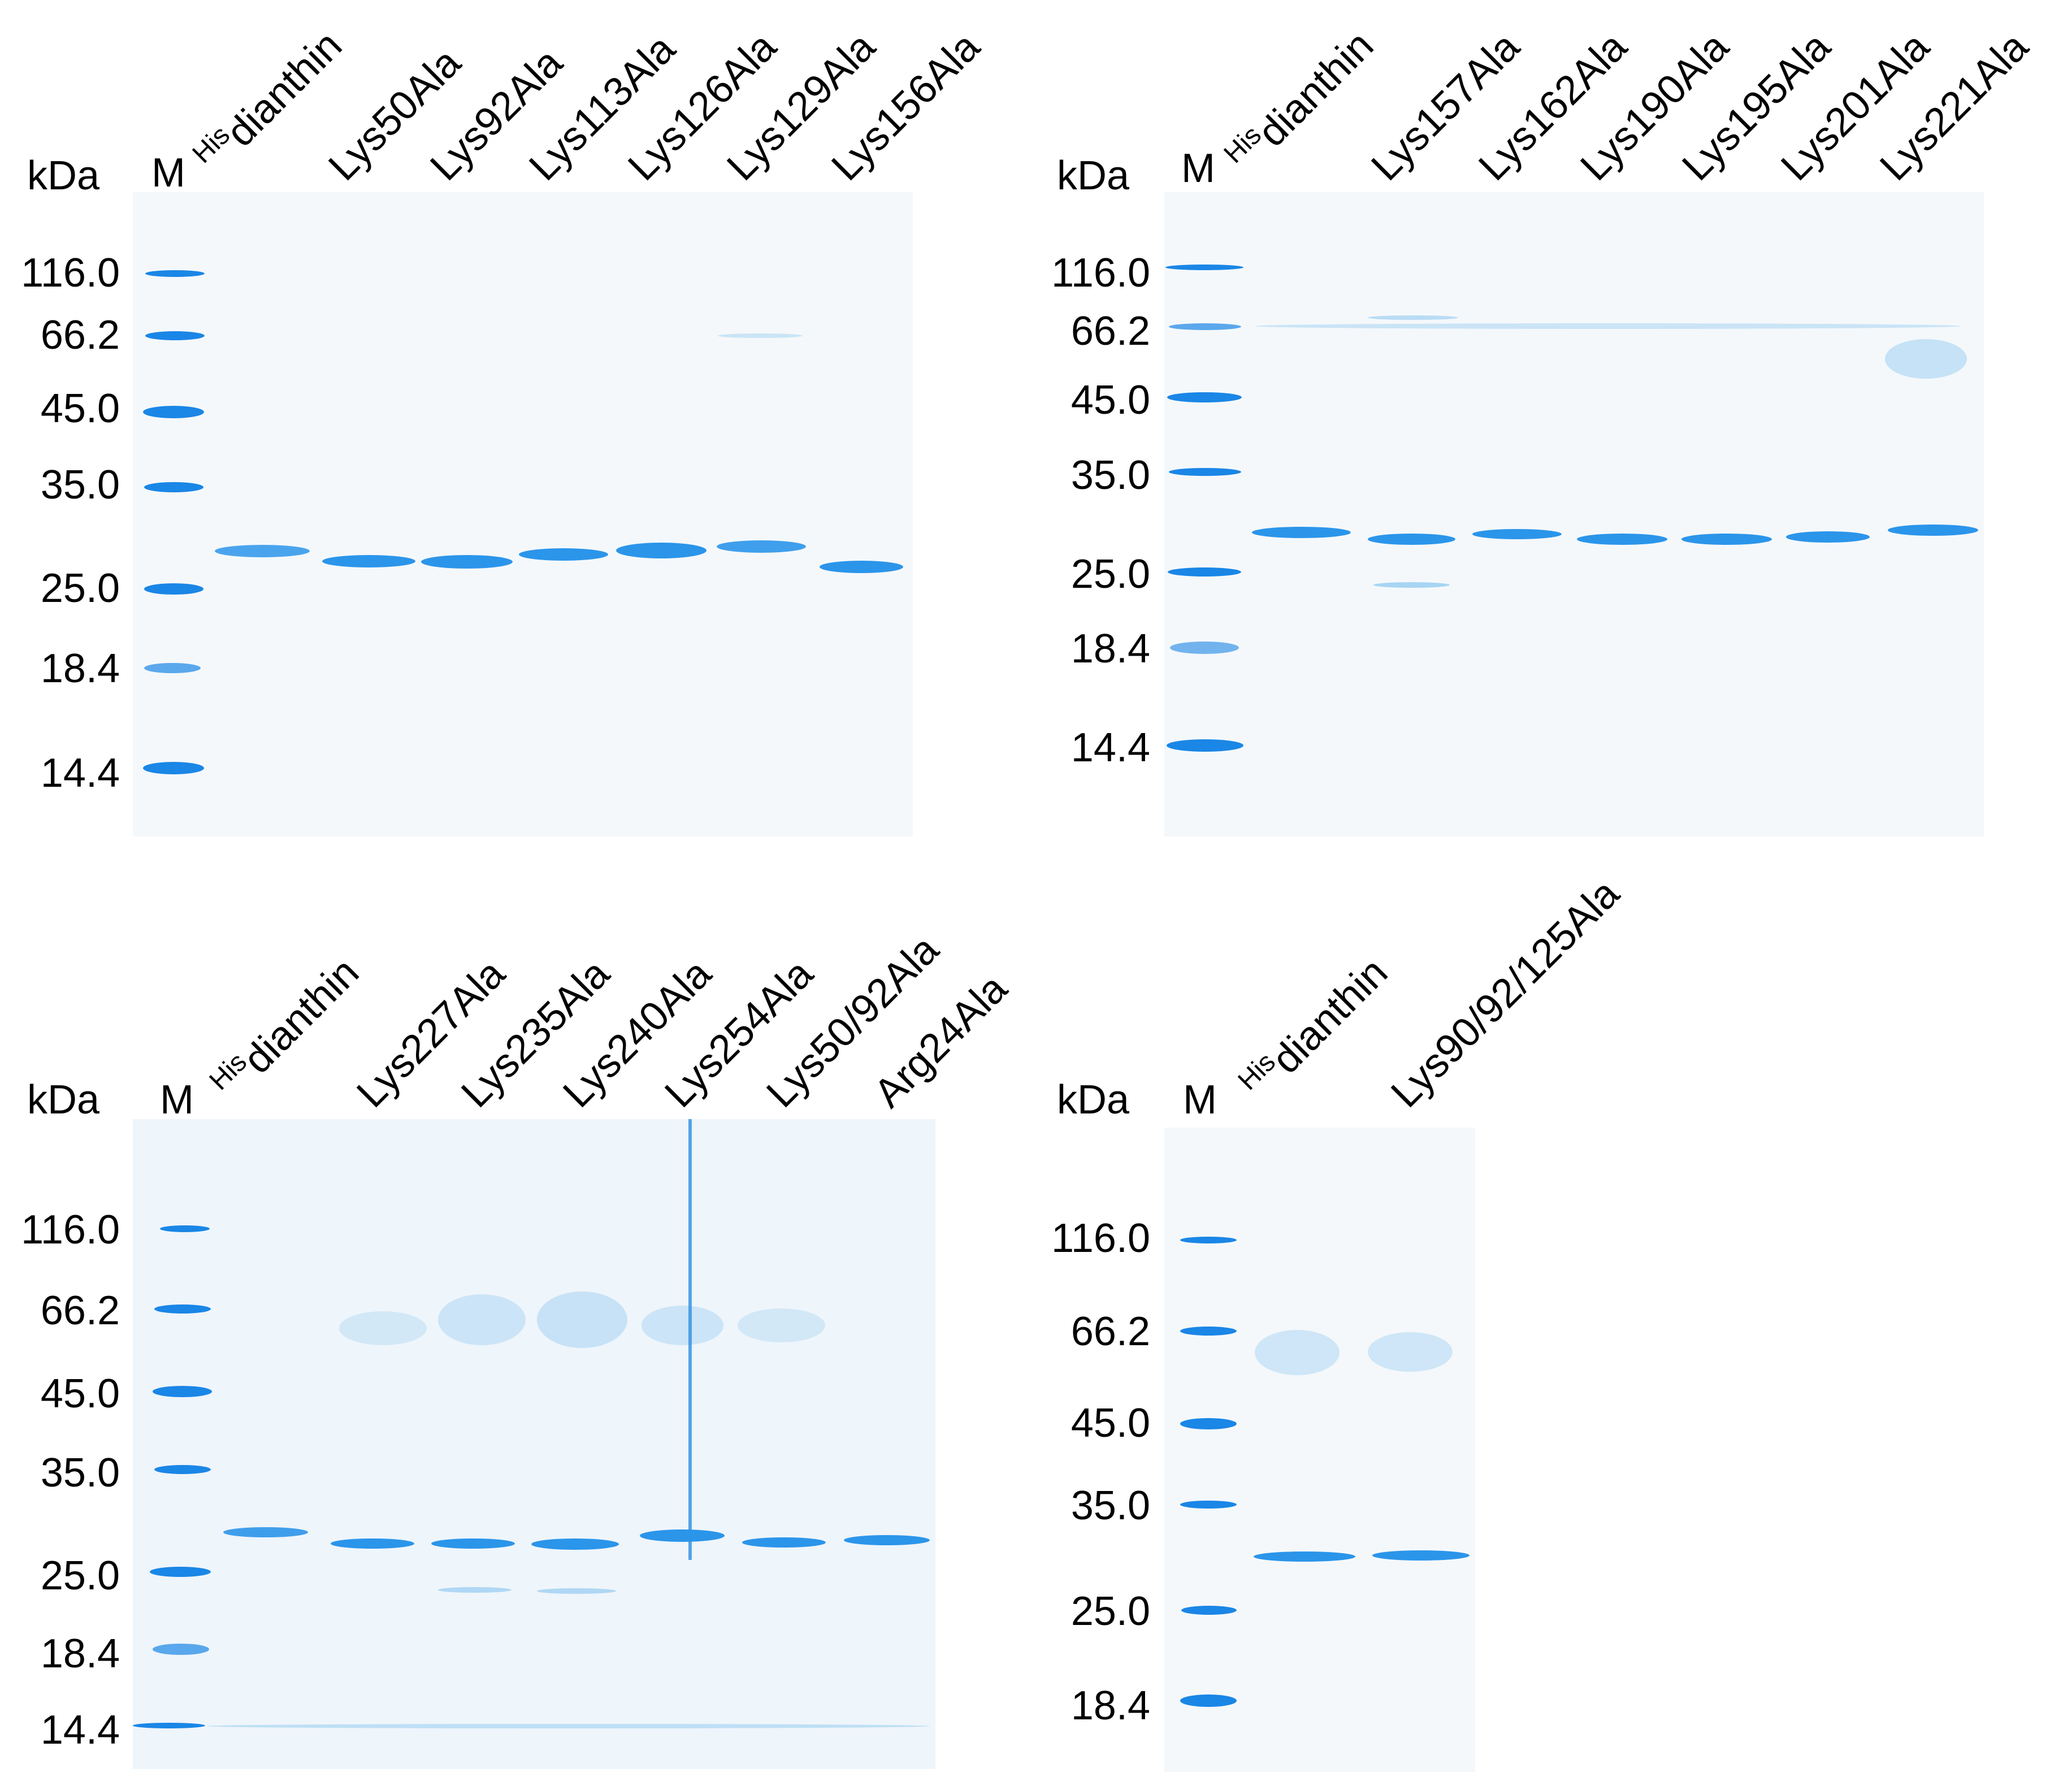  Describe the element at coordinates (1505, 993) in the screenshot. I see `lane-label-2: Lys90/92/125Ala` at that location.